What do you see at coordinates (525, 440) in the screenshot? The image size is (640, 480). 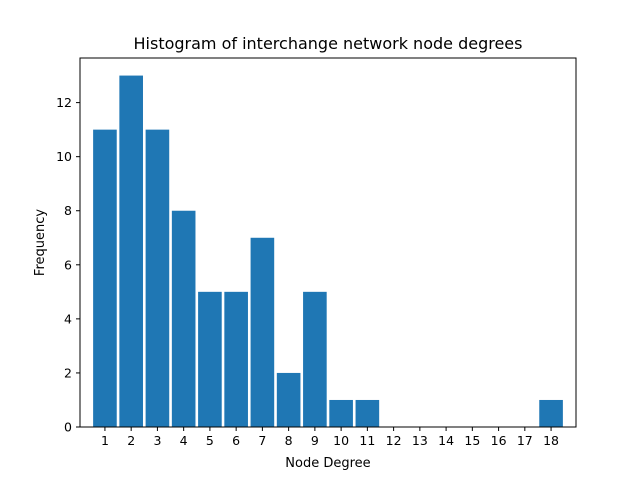 I see `x-tick-label: 17` at bounding box center [525, 440].